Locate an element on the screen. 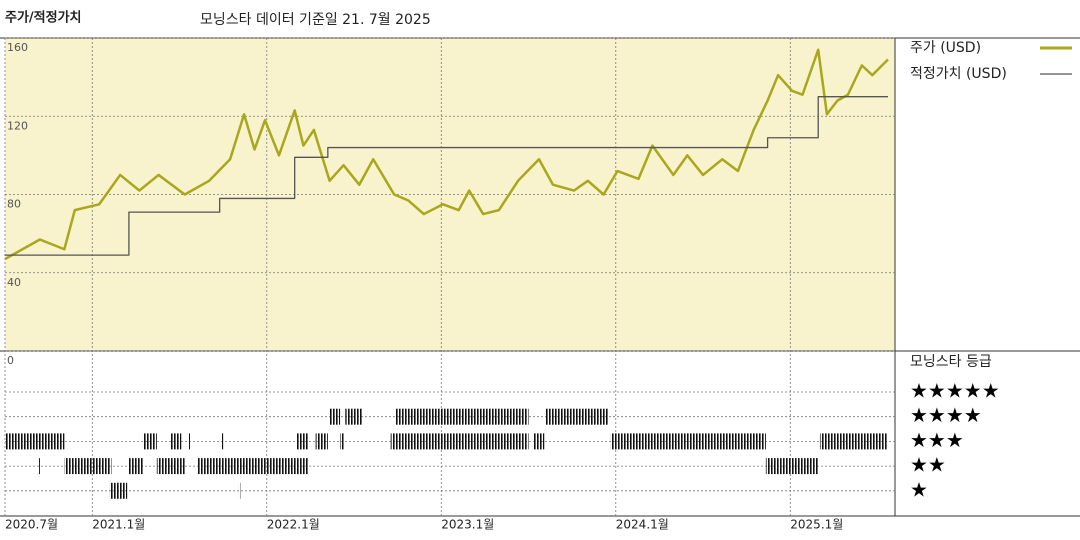 This screenshot has height=540, width=1080. y-tick-label: 160 is located at coordinates (17, 47).